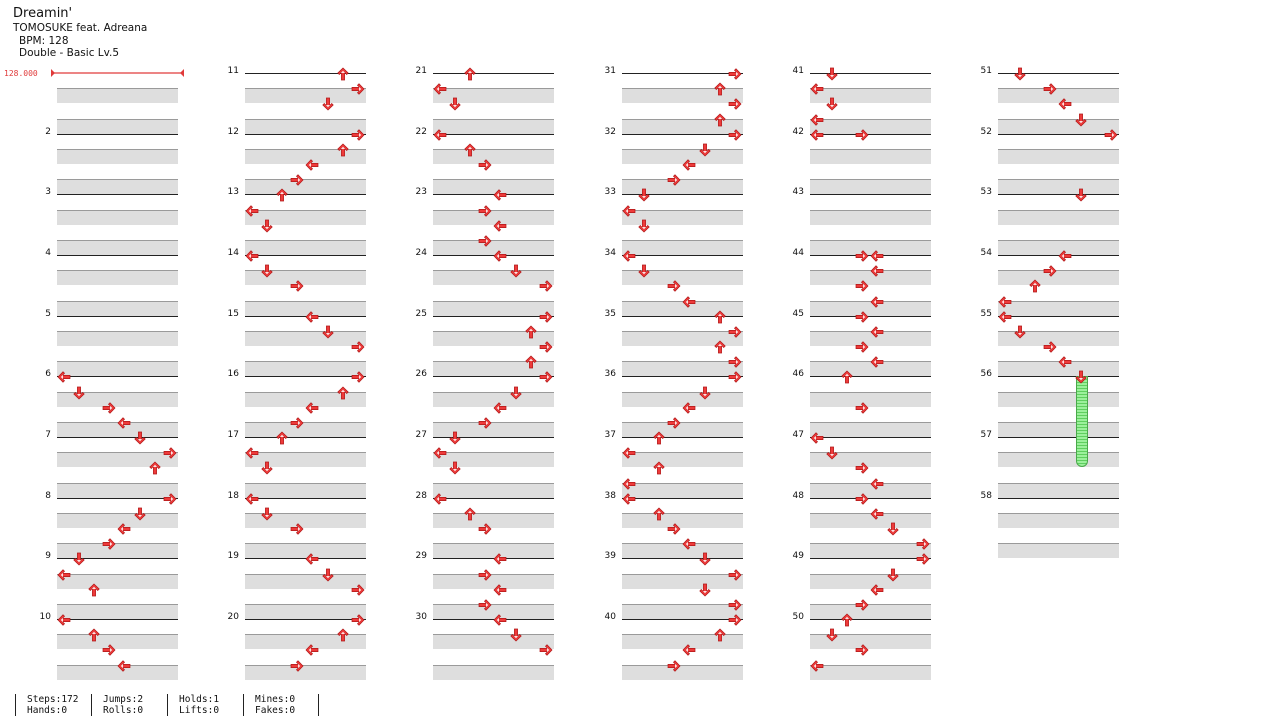 The image size is (1280, 728). Describe the element at coordinates (421, 556) in the screenshot. I see `measure-number: 29` at that location.